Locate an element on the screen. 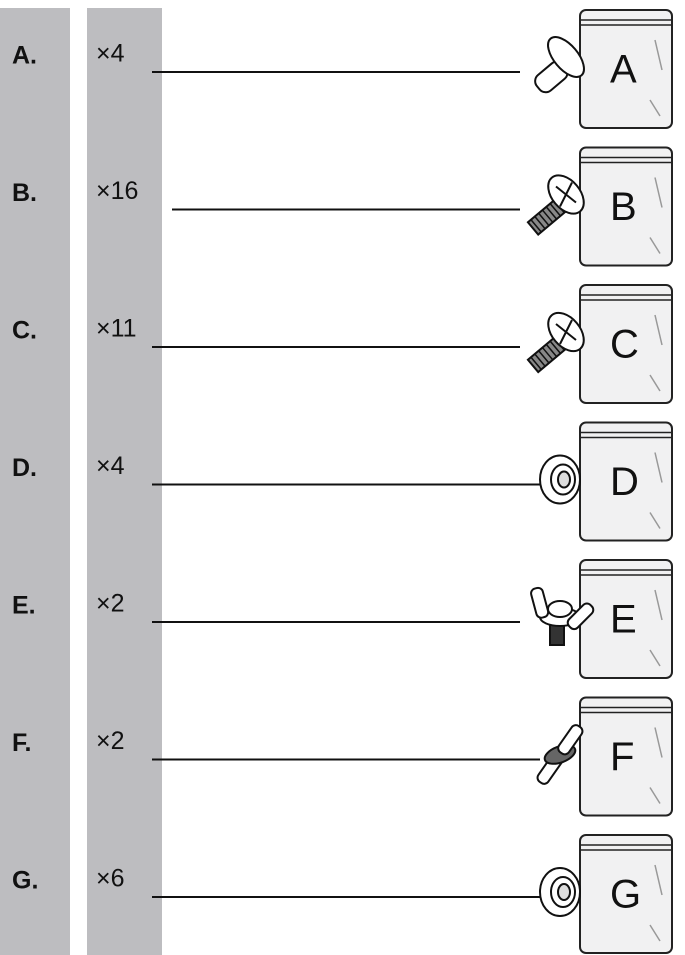 This screenshot has height=955, width=685. part-label: C. is located at coordinates (24, 331).